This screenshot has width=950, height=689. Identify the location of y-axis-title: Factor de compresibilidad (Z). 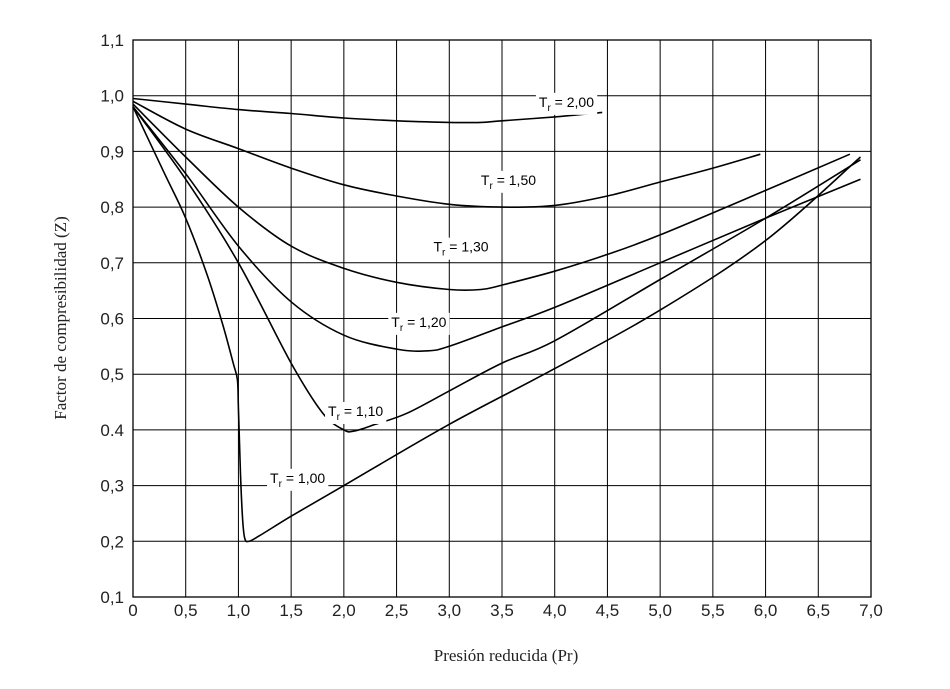
(60, 317).